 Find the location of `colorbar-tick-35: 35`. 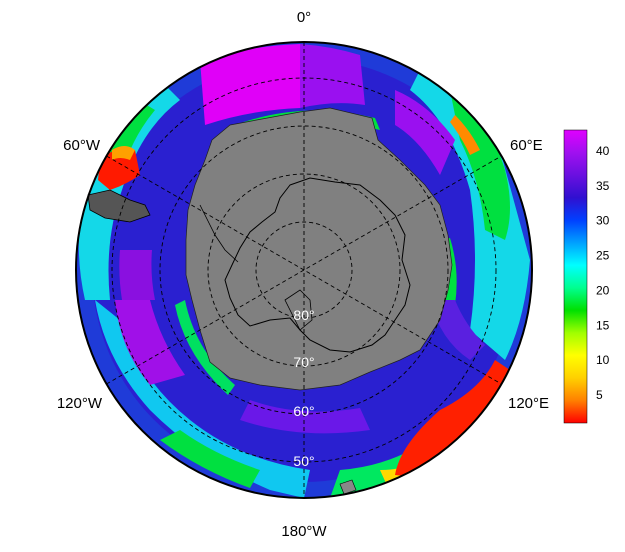

colorbar-tick-35: 35 is located at coordinates (603, 186).